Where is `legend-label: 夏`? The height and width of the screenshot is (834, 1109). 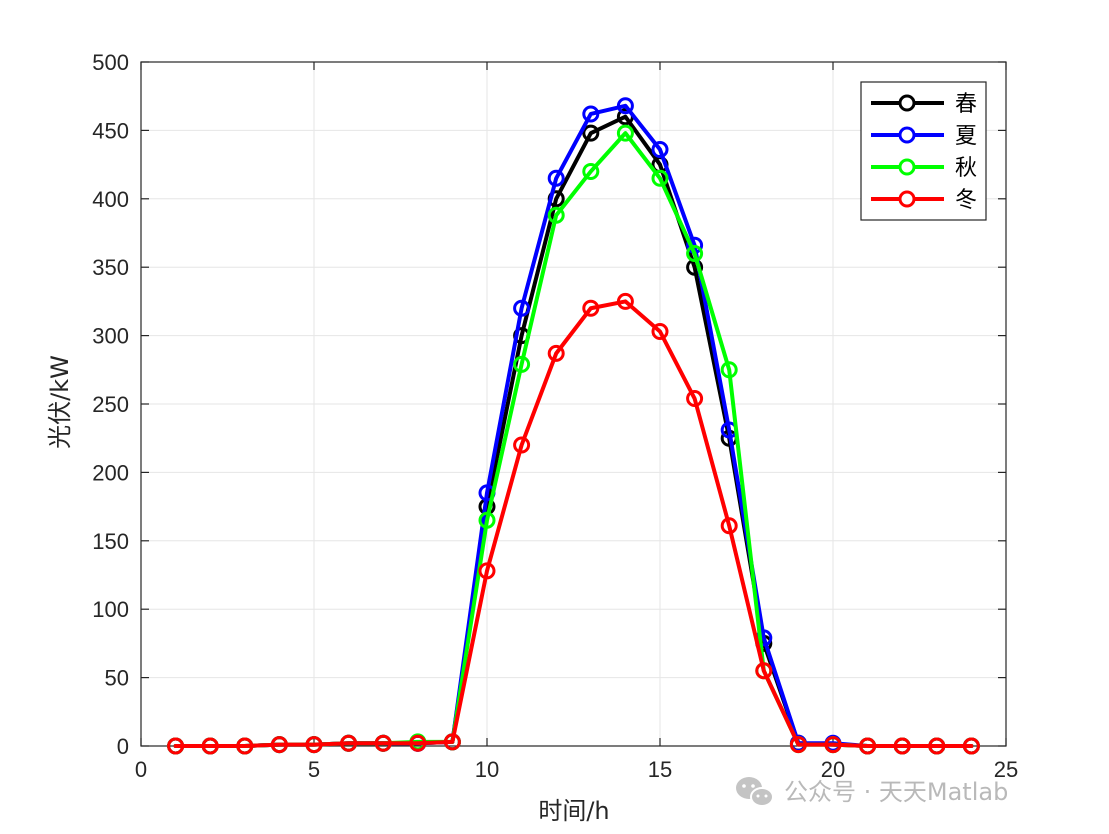
legend-label: 夏 is located at coordinates (966, 136).